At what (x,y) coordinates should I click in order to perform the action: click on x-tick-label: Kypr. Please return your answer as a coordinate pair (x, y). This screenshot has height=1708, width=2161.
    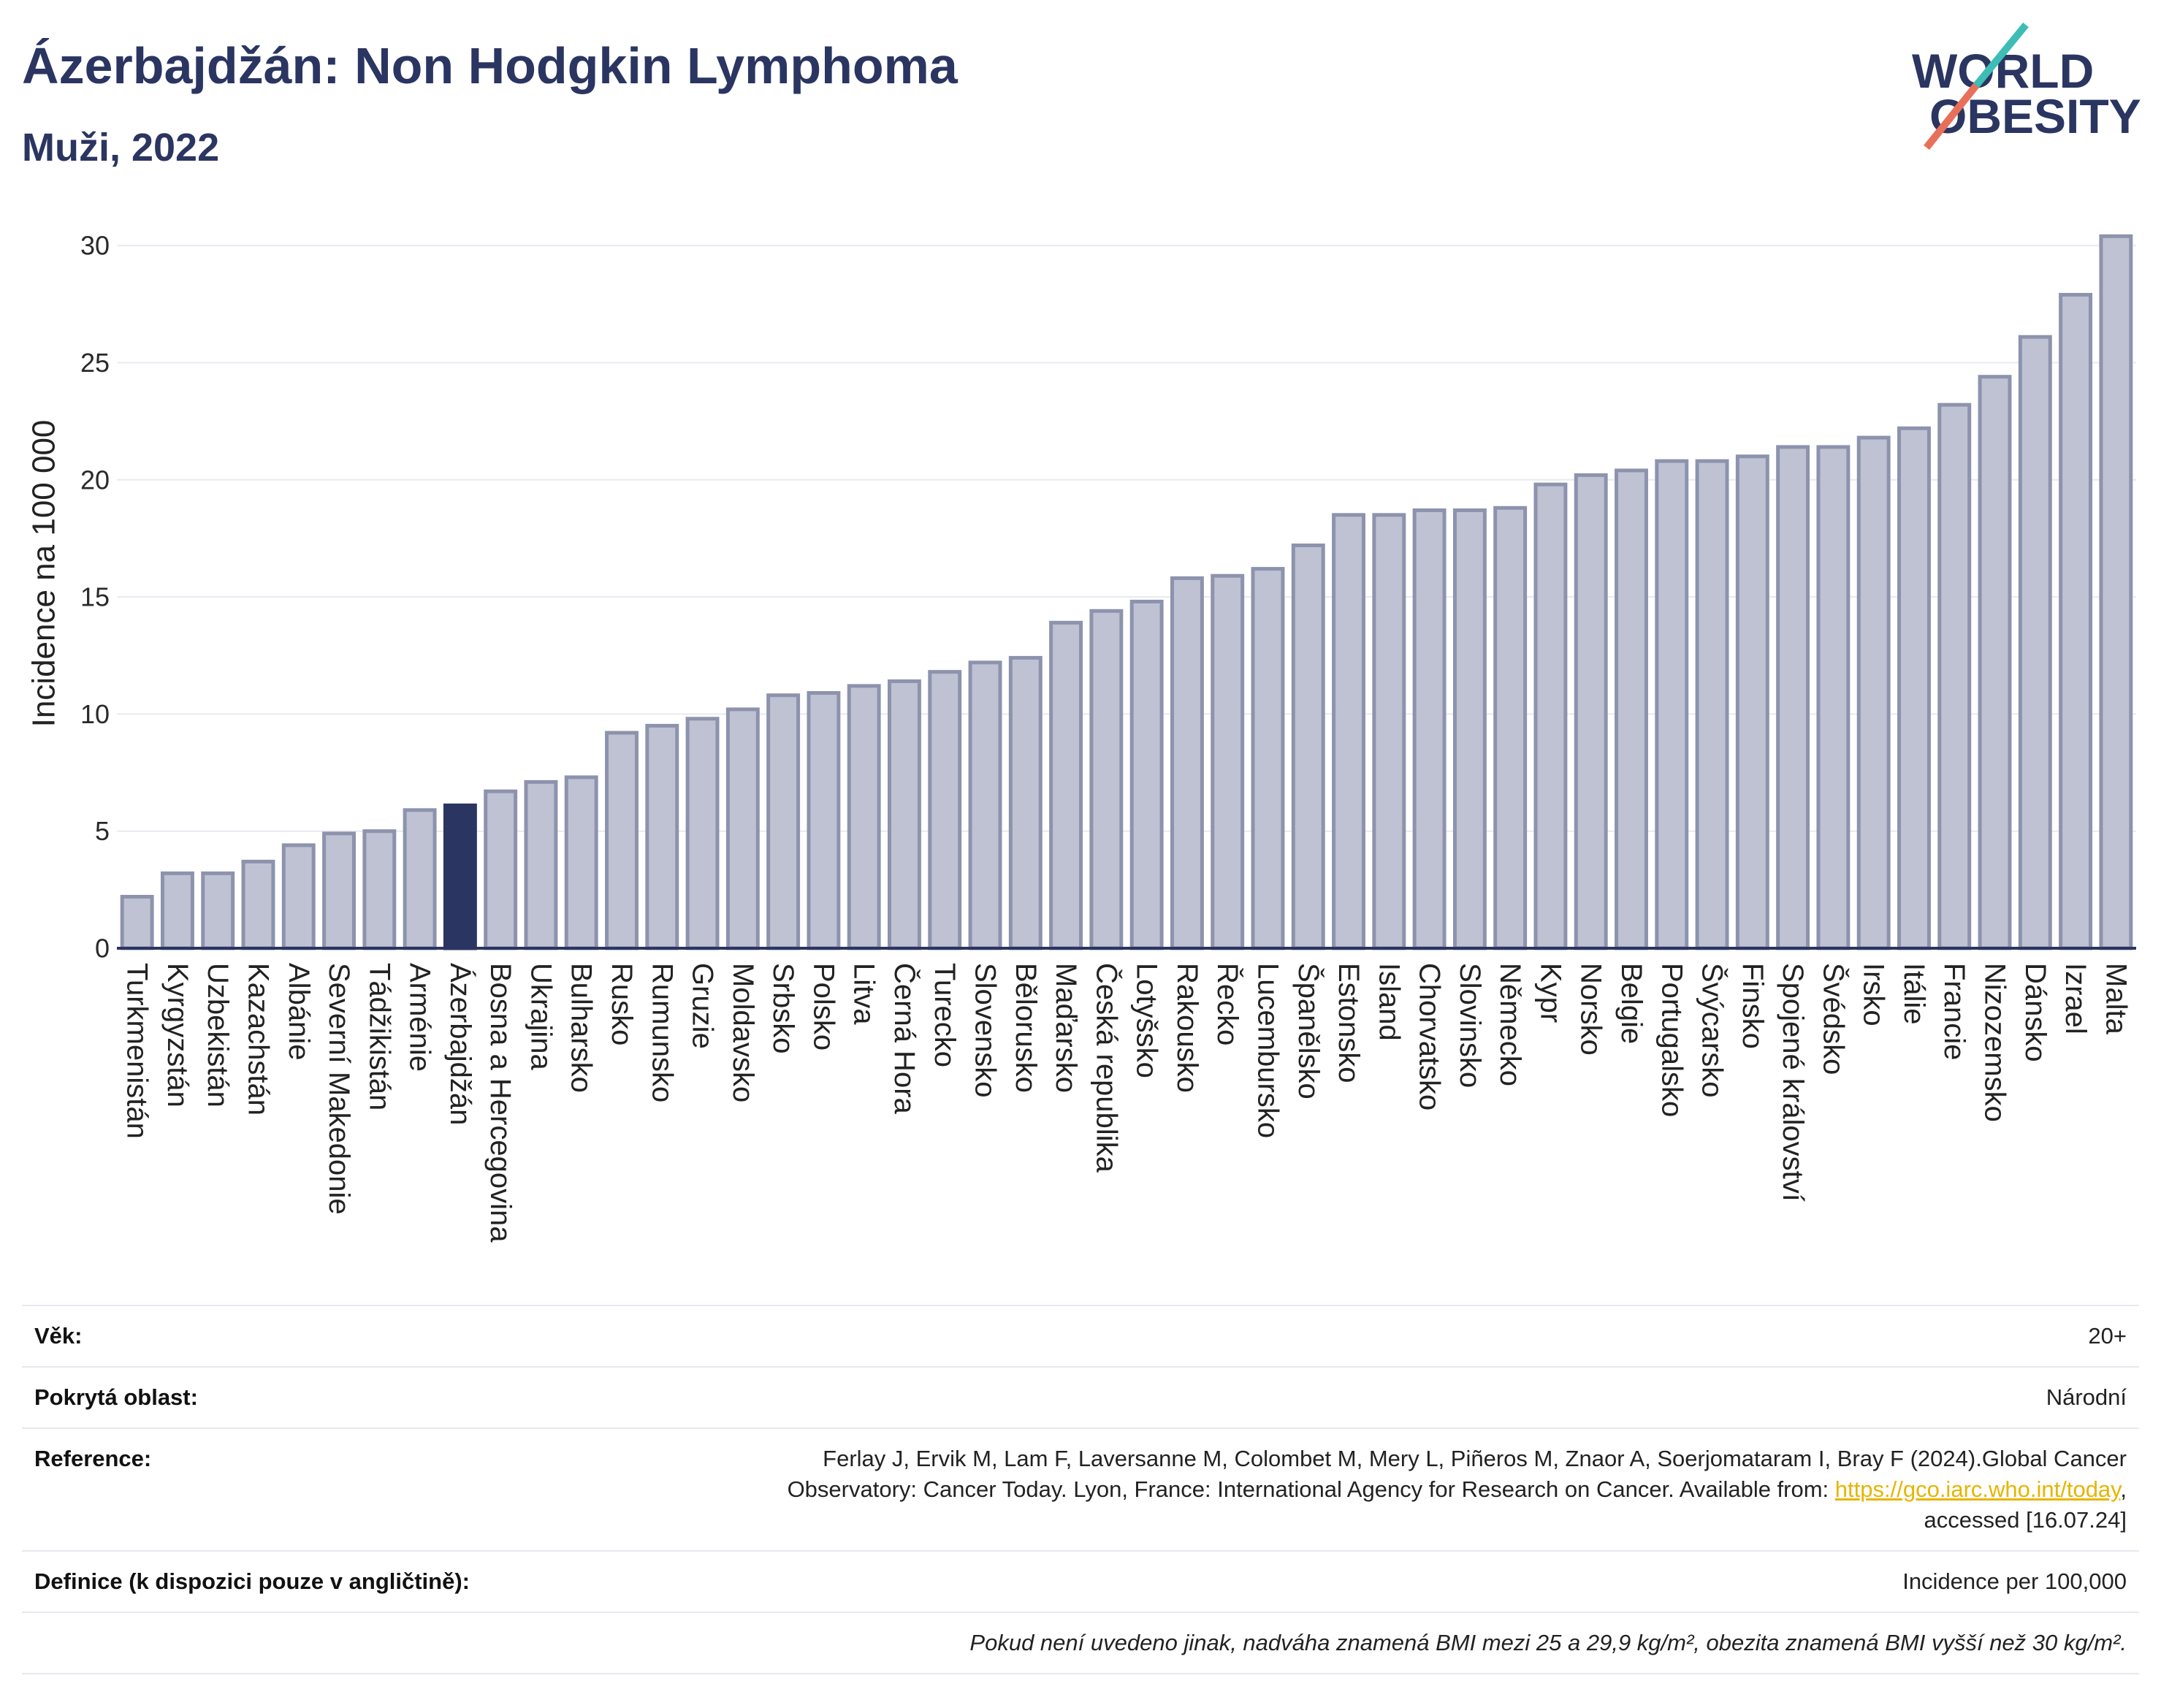
    Looking at the image, I should click on (1550, 993).